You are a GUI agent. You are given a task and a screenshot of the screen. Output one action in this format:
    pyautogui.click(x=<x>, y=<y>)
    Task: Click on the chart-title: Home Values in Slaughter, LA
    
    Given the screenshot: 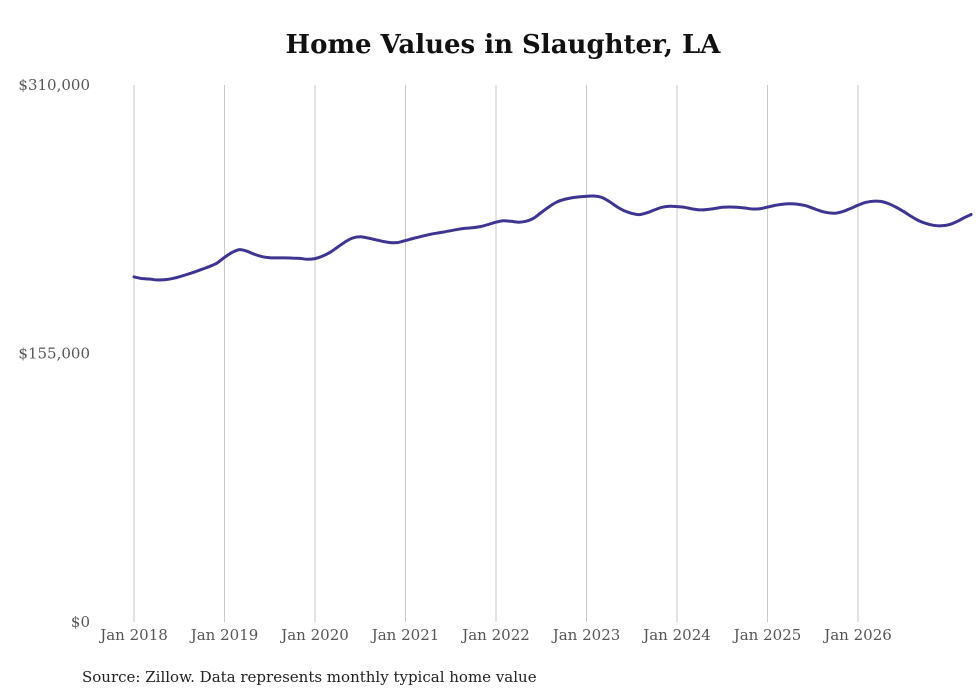 What is the action you would take?
    pyautogui.click(x=503, y=45)
    